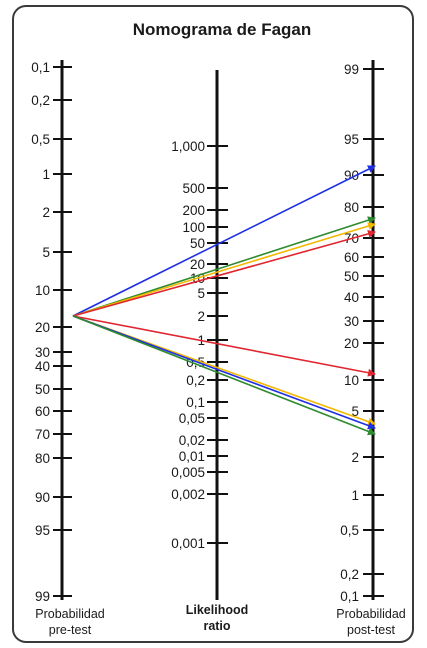 This screenshot has width=427, height=648. I want to click on likelihood-tick-label: 5, so click(201, 293).